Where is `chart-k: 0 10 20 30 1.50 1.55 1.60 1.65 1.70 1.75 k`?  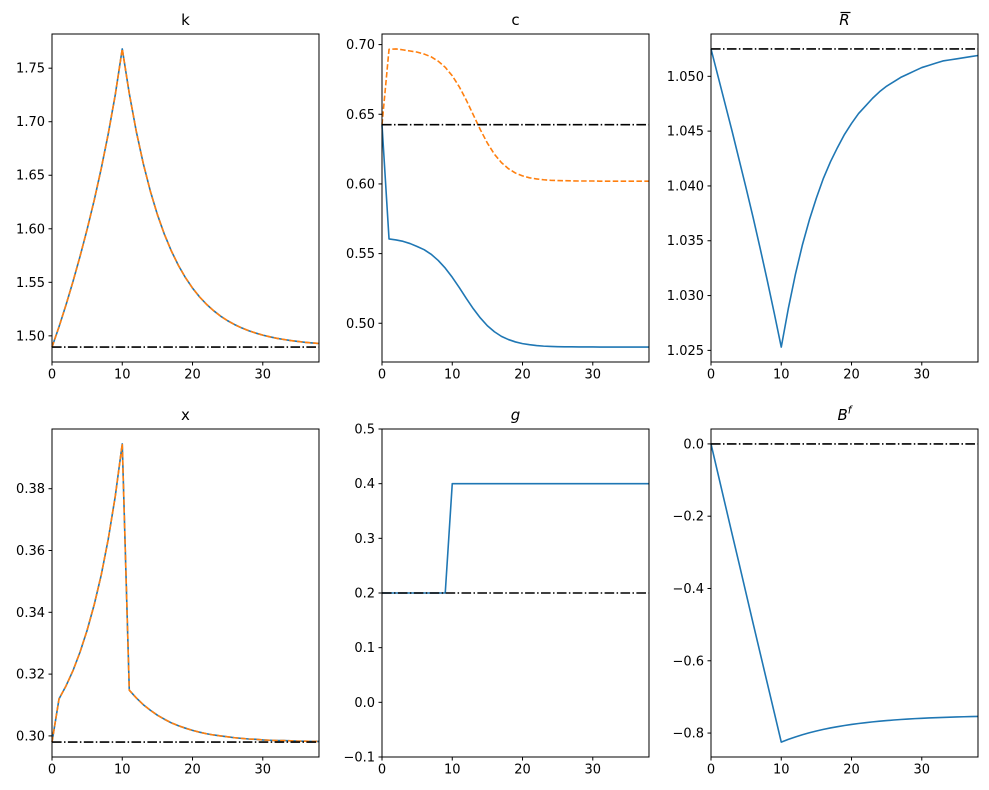
chart-k: 0 10 20 30 1.50 1.55 1.60 1.65 1.70 1.75 k is located at coordinates (168, 197).